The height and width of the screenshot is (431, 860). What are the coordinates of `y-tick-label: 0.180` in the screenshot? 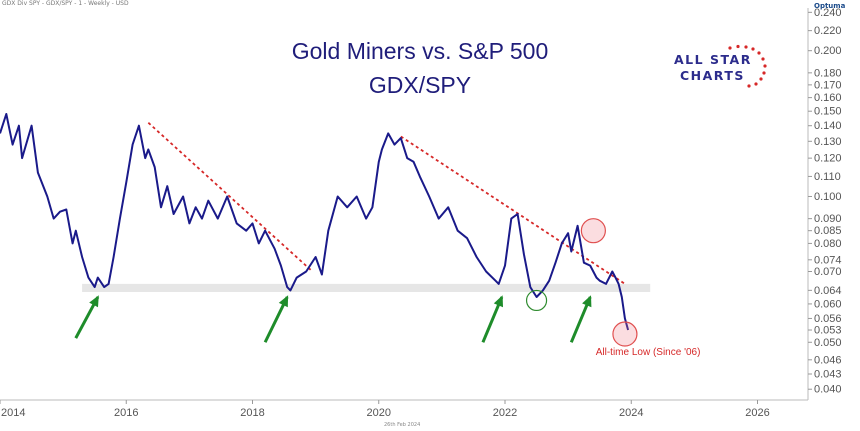 It's located at (828, 73).